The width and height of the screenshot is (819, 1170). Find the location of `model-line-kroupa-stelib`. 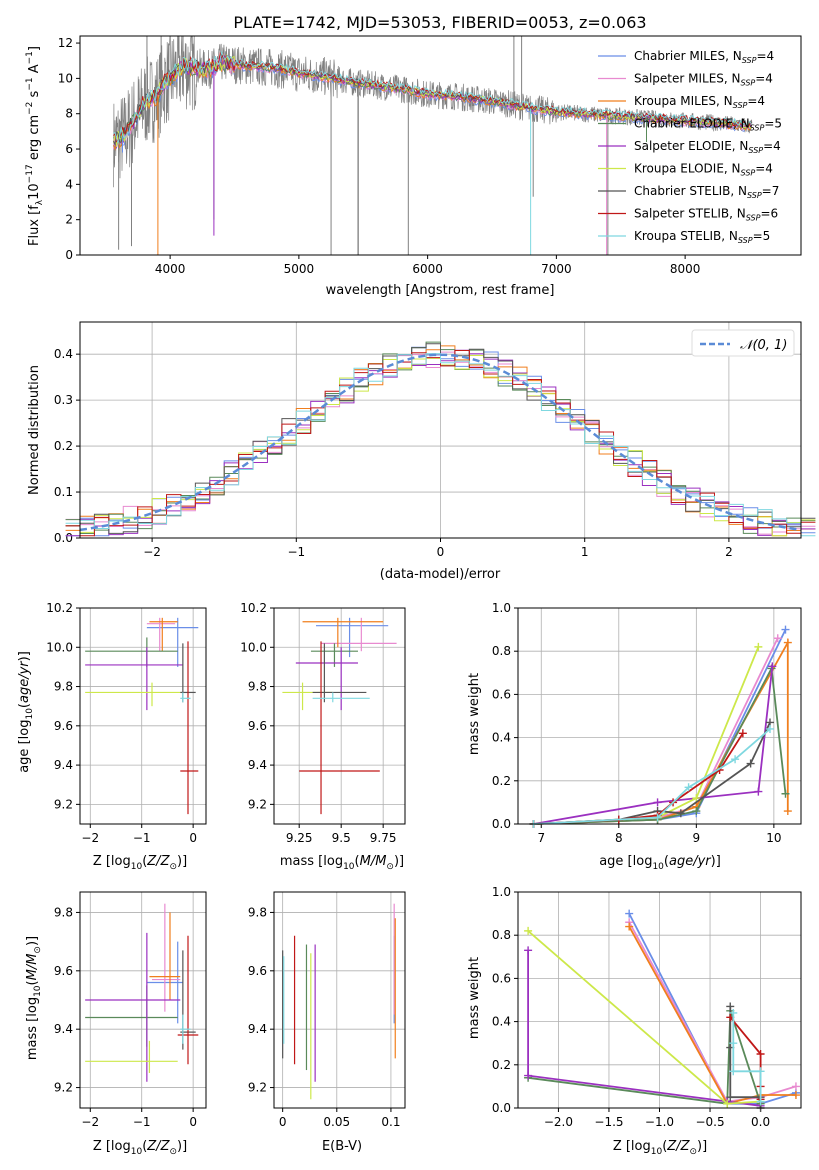

model-line-kroupa-stelib is located at coordinates (432, 98).